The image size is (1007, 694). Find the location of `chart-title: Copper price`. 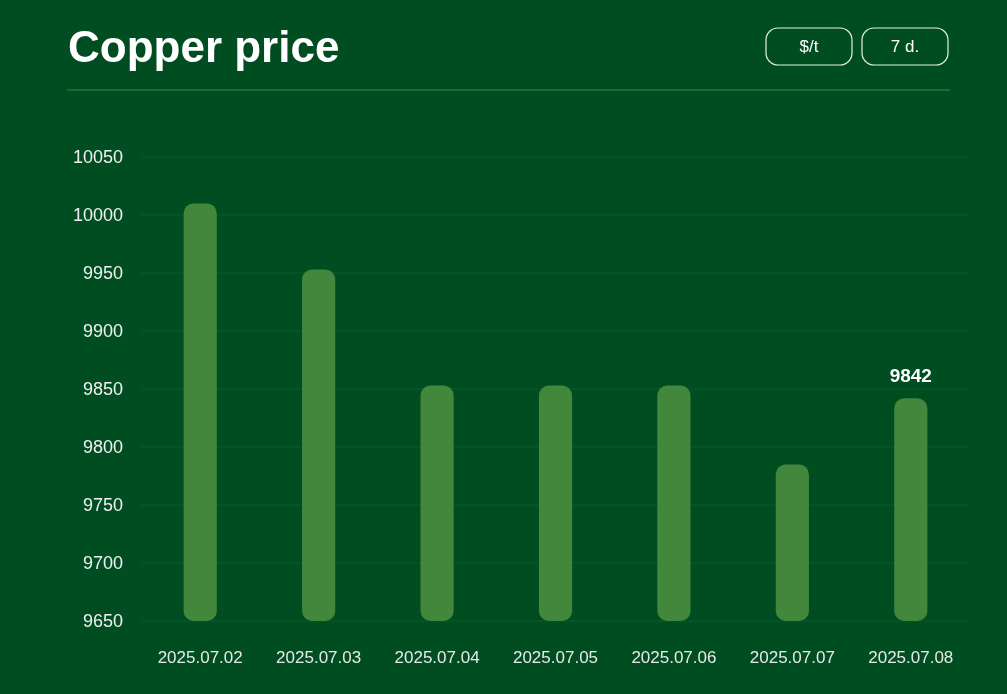

chart-title: Copper price is located at coordinates (204, 46).